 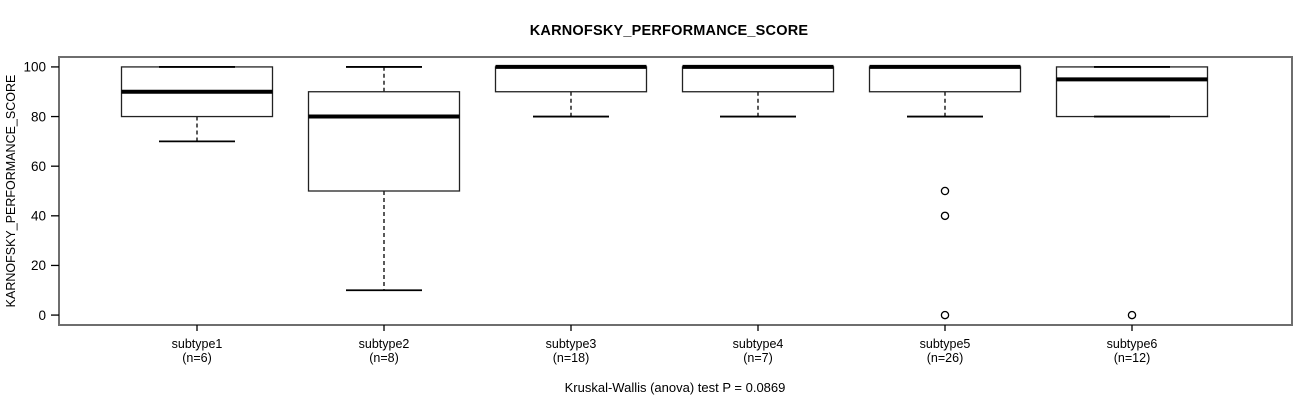 I want to click on group-n-label: (n=6), so click(x=197, y=358).